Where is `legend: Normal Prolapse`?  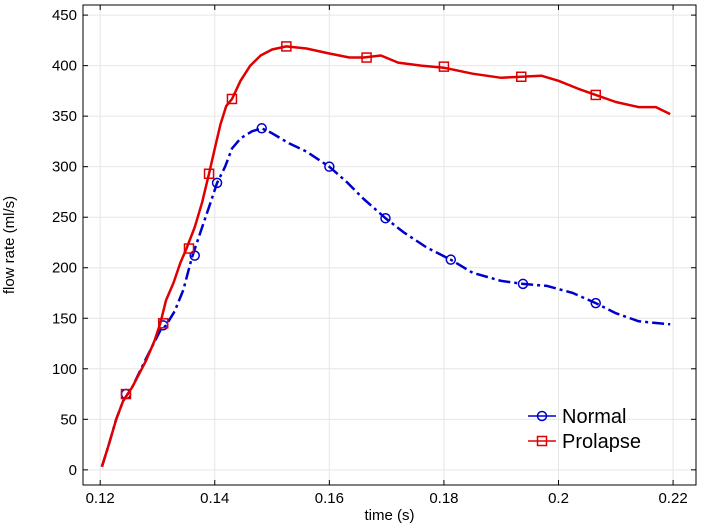
legend: Normal Prolapse is located at coordinates (584, 429).